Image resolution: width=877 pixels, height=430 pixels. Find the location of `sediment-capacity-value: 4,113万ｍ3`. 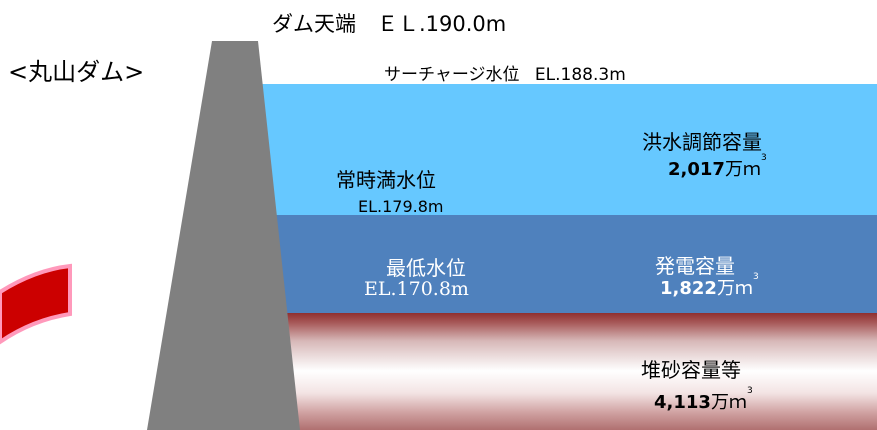

sediment-capacity-value: 4,113万ｍ3 is located at coordinates (703, 400).